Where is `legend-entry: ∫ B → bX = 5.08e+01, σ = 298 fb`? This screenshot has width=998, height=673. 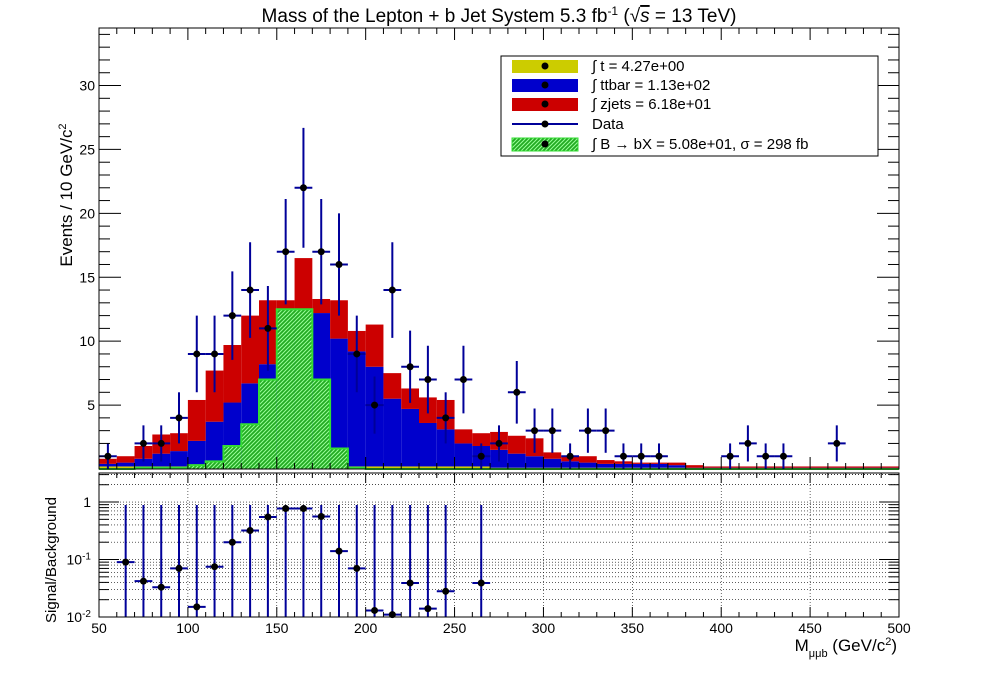 legend-entry: ∫ B → bX = 5.08e+01, σ = 298 fb is located at coordinates (659, 144).